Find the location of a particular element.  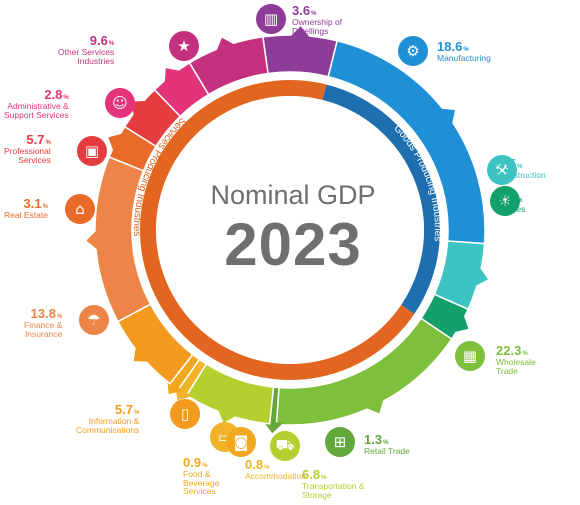

slice-label: 3.1% Real Estate is located at coordinates (26, 208).